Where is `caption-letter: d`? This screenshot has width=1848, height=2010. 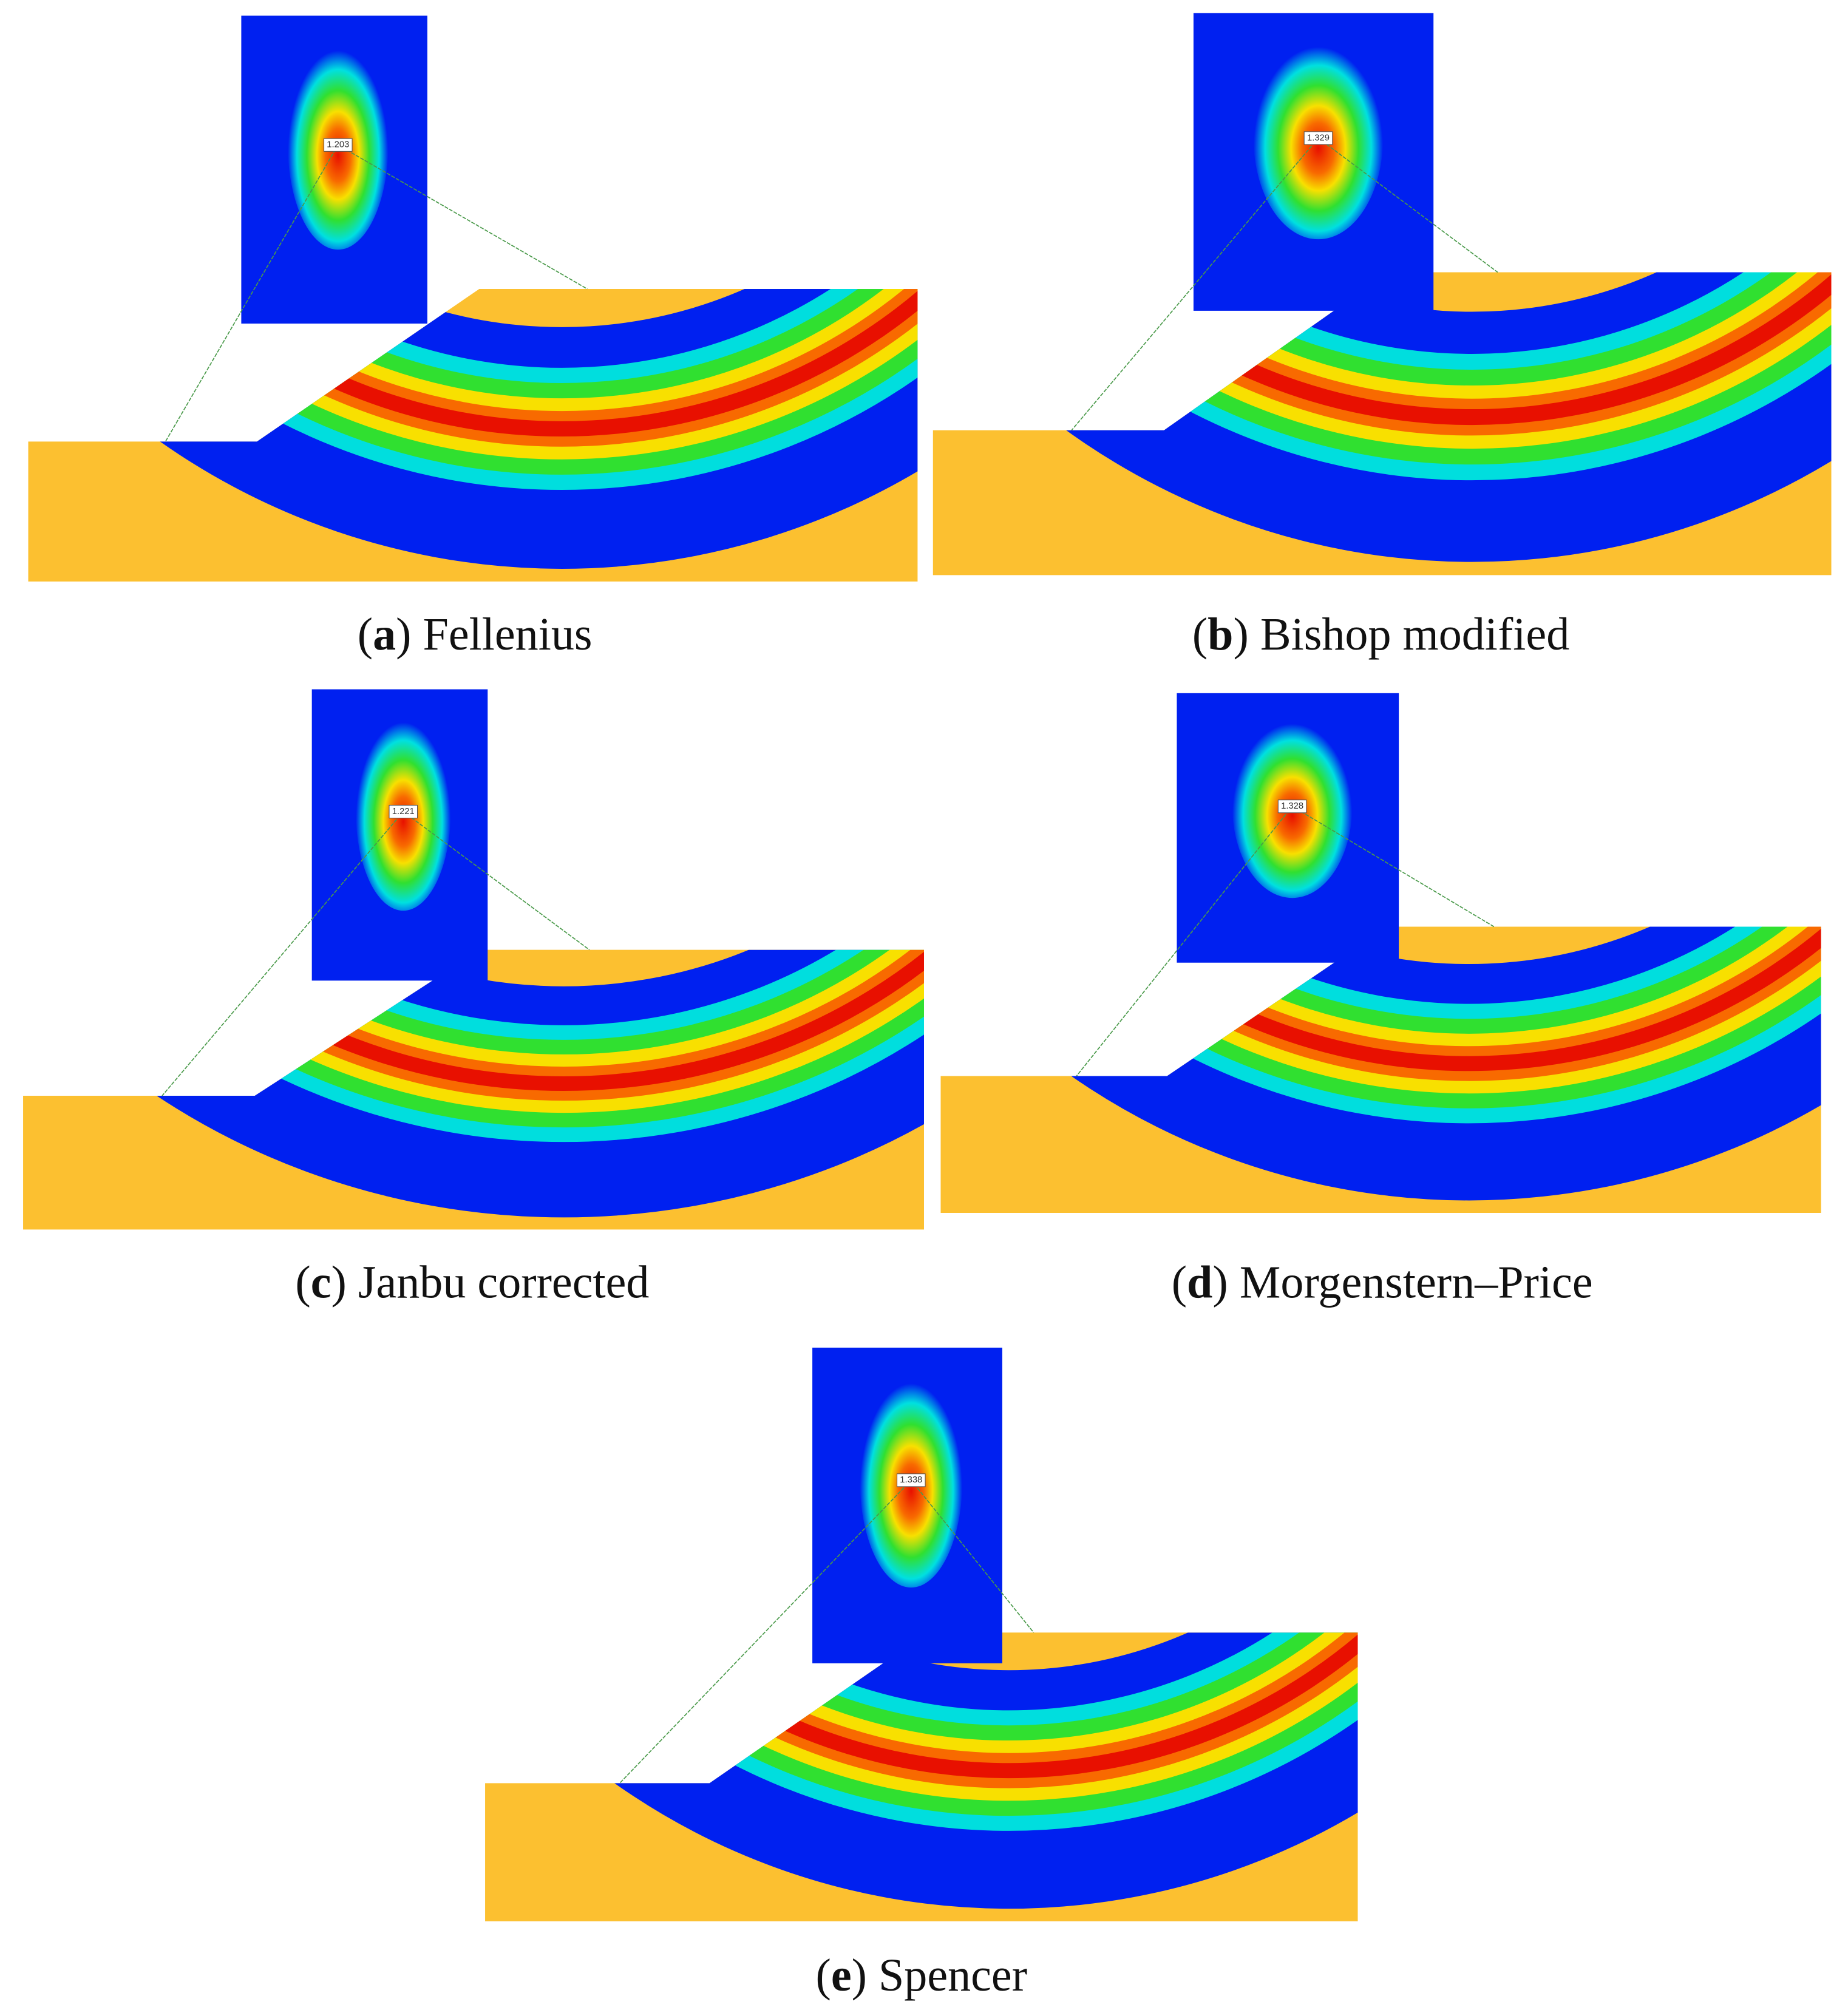 caption-letter: d is located at coordinates (1199, 1282).